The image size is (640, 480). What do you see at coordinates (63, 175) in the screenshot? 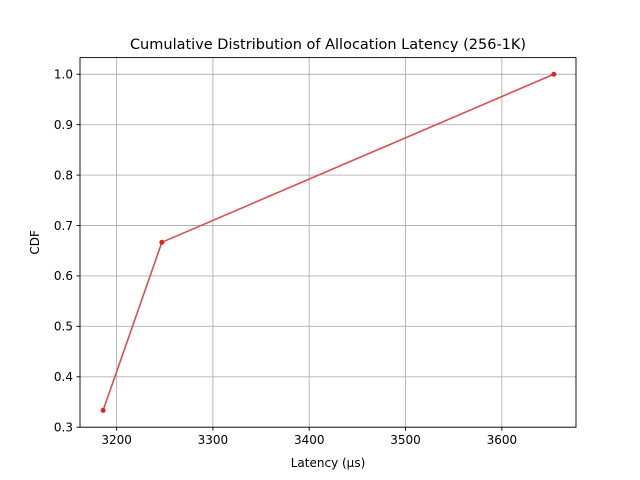
I see `y-tick-label: 0.8` at bounding box center [63, 175].